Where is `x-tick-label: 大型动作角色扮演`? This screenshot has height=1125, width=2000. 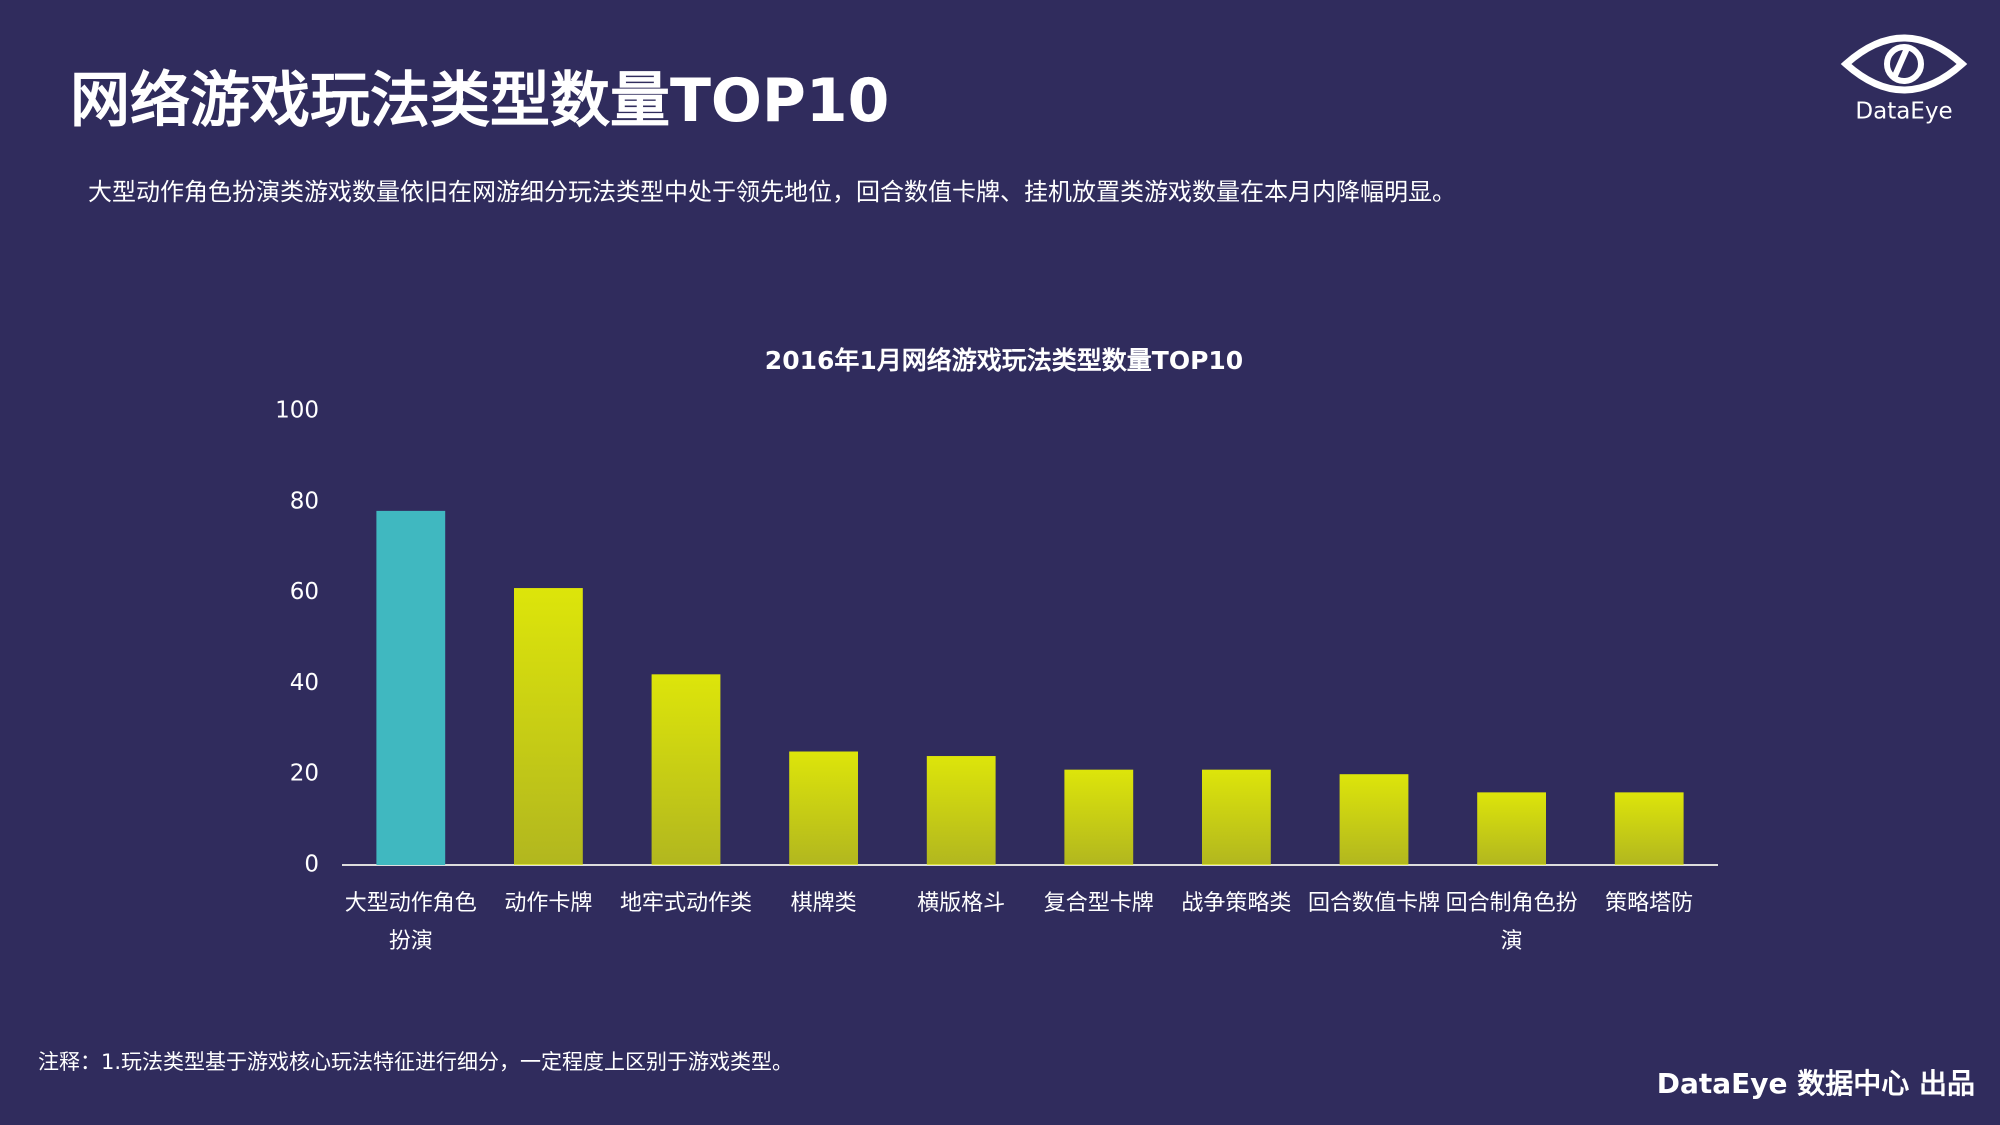
x-tick-label: 大型动作角色扮演 is located at coordinates (410, 922).